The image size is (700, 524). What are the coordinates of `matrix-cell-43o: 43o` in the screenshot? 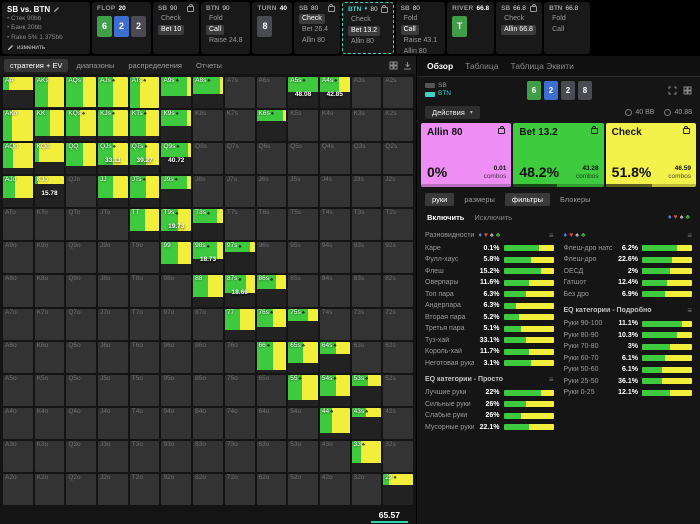 It's located at (334, 456).